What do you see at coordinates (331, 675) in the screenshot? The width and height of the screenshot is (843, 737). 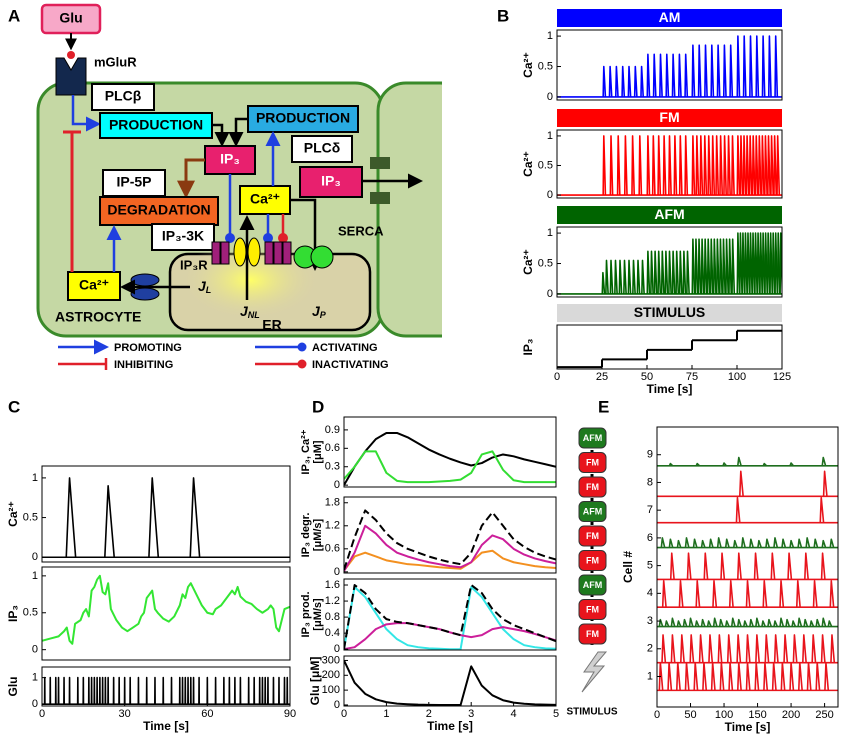 I see `y-tick-label: 200` at bounding box center [331, 675].